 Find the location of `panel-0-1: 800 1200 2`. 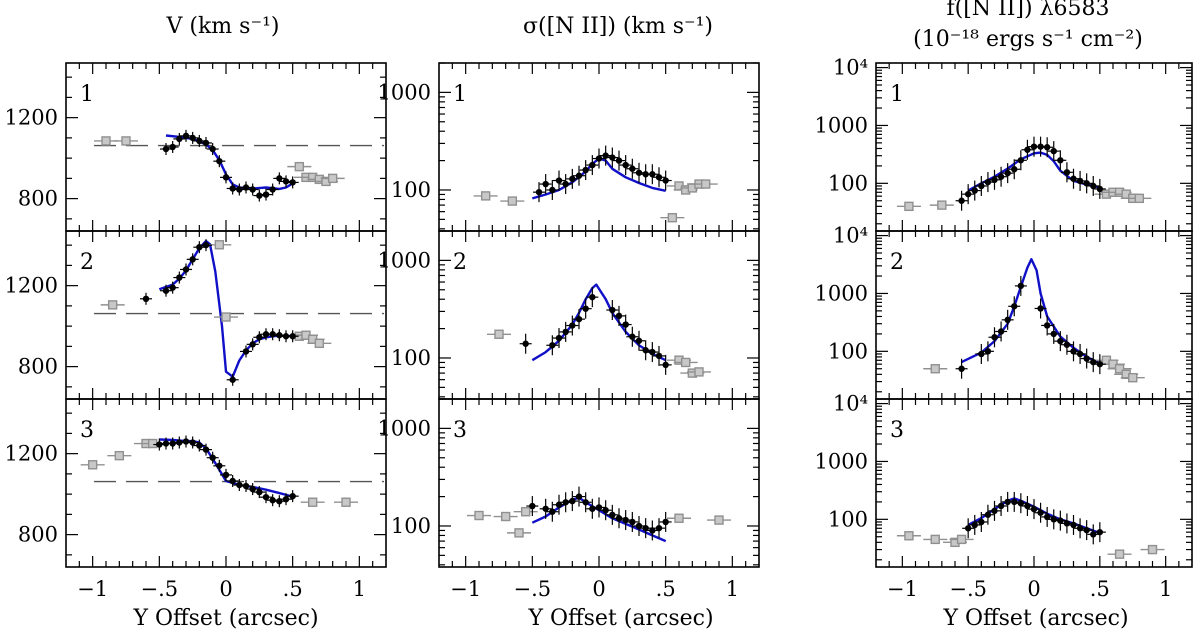

panel-0-1: 800 1200 2 is located at coordinates (196, 315).